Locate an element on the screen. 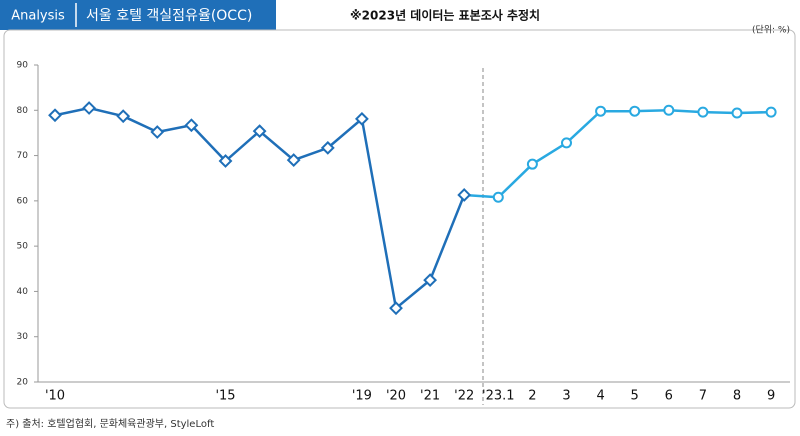  y-tick-label: 80 is located at coordinates (23, 111).